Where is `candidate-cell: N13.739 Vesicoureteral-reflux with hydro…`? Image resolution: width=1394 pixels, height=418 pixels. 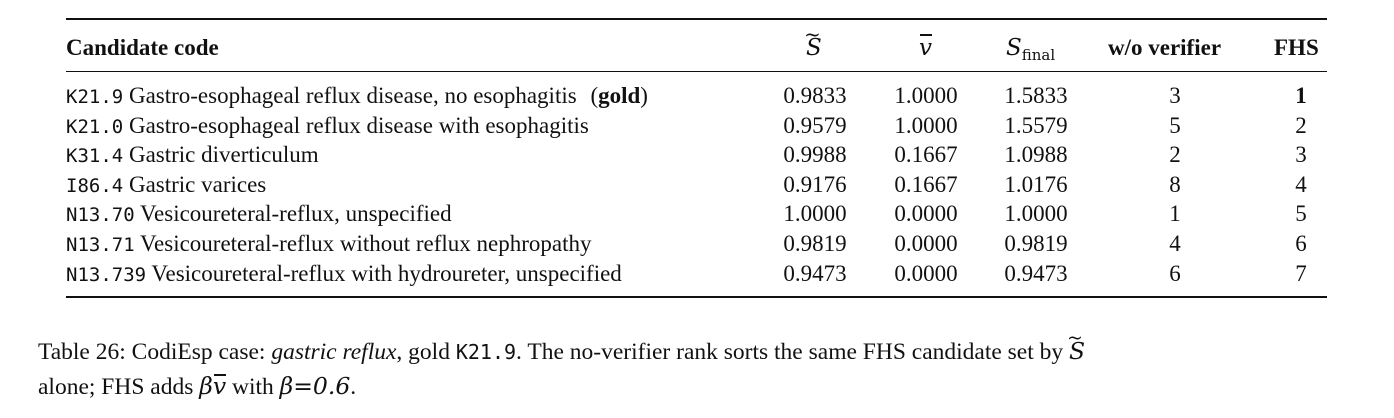 candidate-cell: N13.739 Vesicoureteral-reflux with hydro… is located at coordinates (344, 274).